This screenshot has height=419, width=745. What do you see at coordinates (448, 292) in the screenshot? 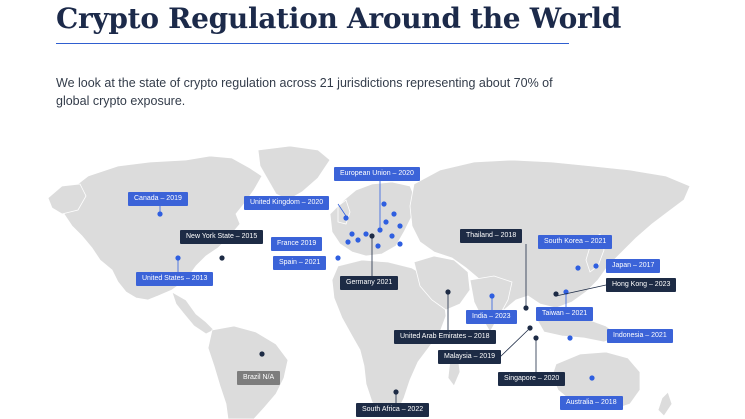
I see `marker-uae` at bounding box center [448, 292].